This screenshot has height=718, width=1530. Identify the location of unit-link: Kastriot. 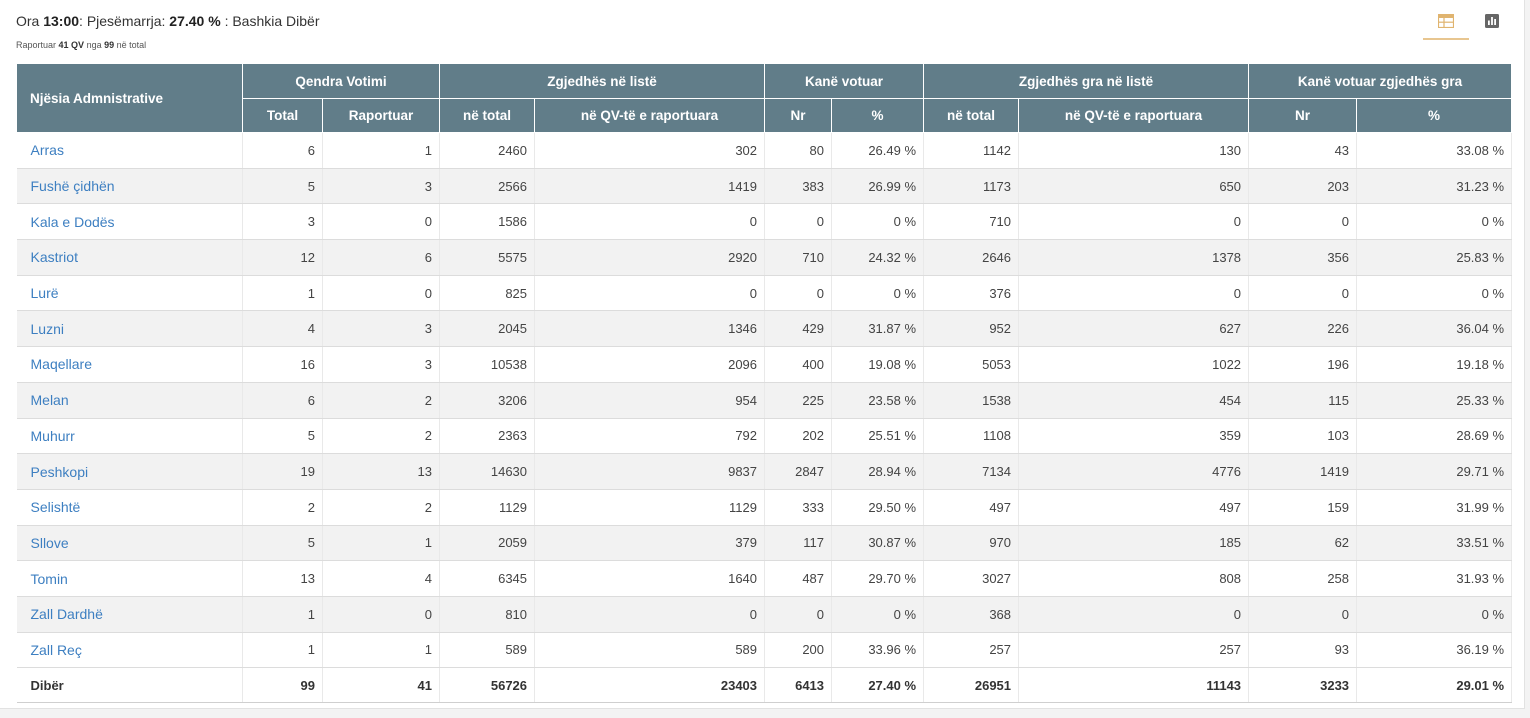
(54, 257).